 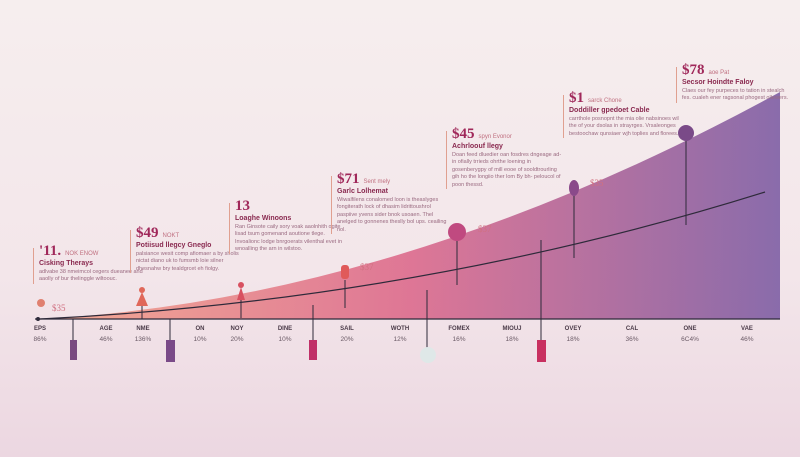 I want to click on axis-tick-label: CAL, so click(x=632, y=329).